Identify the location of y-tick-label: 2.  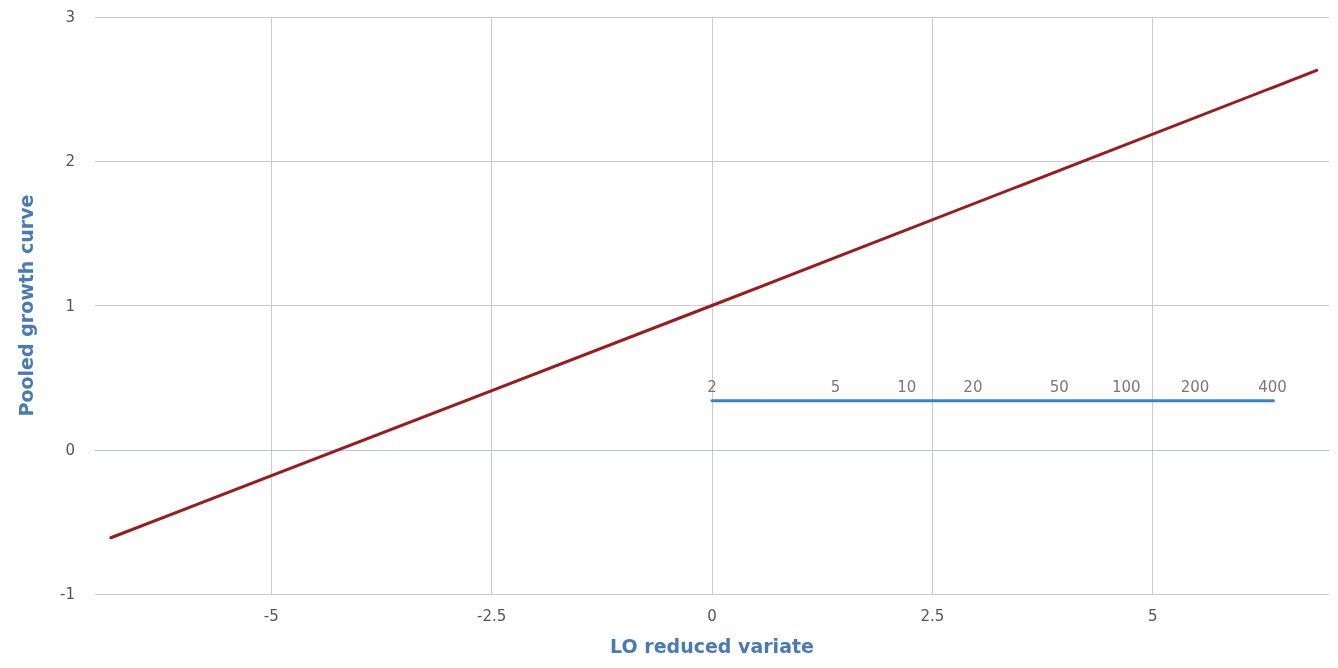
(70, 161).